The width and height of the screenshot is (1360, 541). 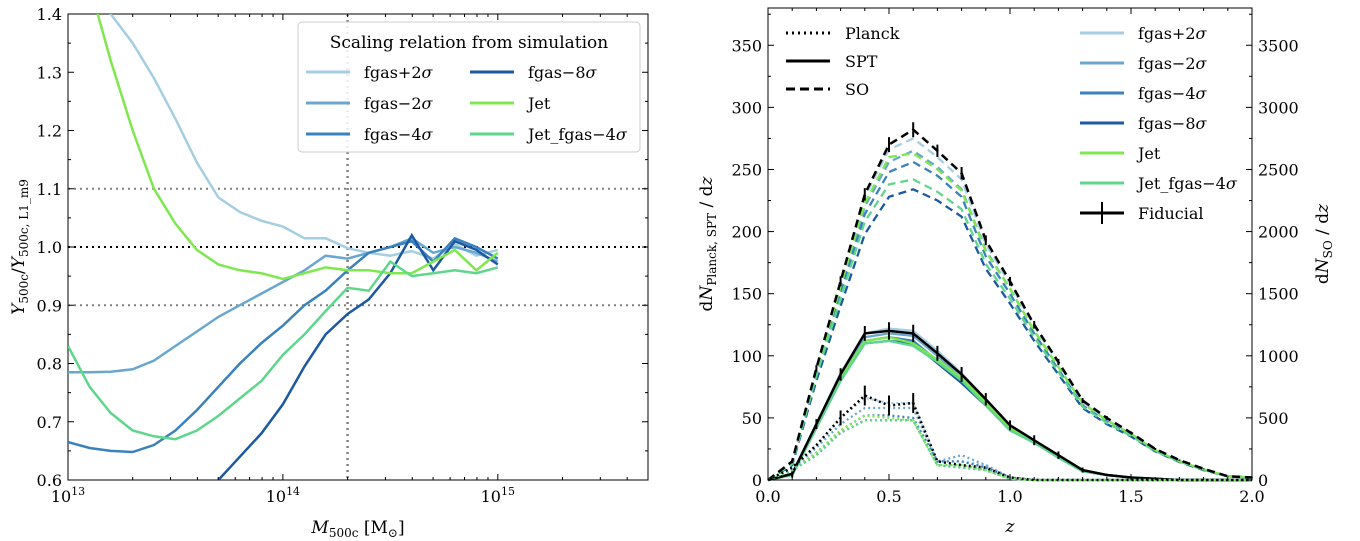 I want to click on right-legend-styles: Planck SPT SO, so click(x=843, y=61).